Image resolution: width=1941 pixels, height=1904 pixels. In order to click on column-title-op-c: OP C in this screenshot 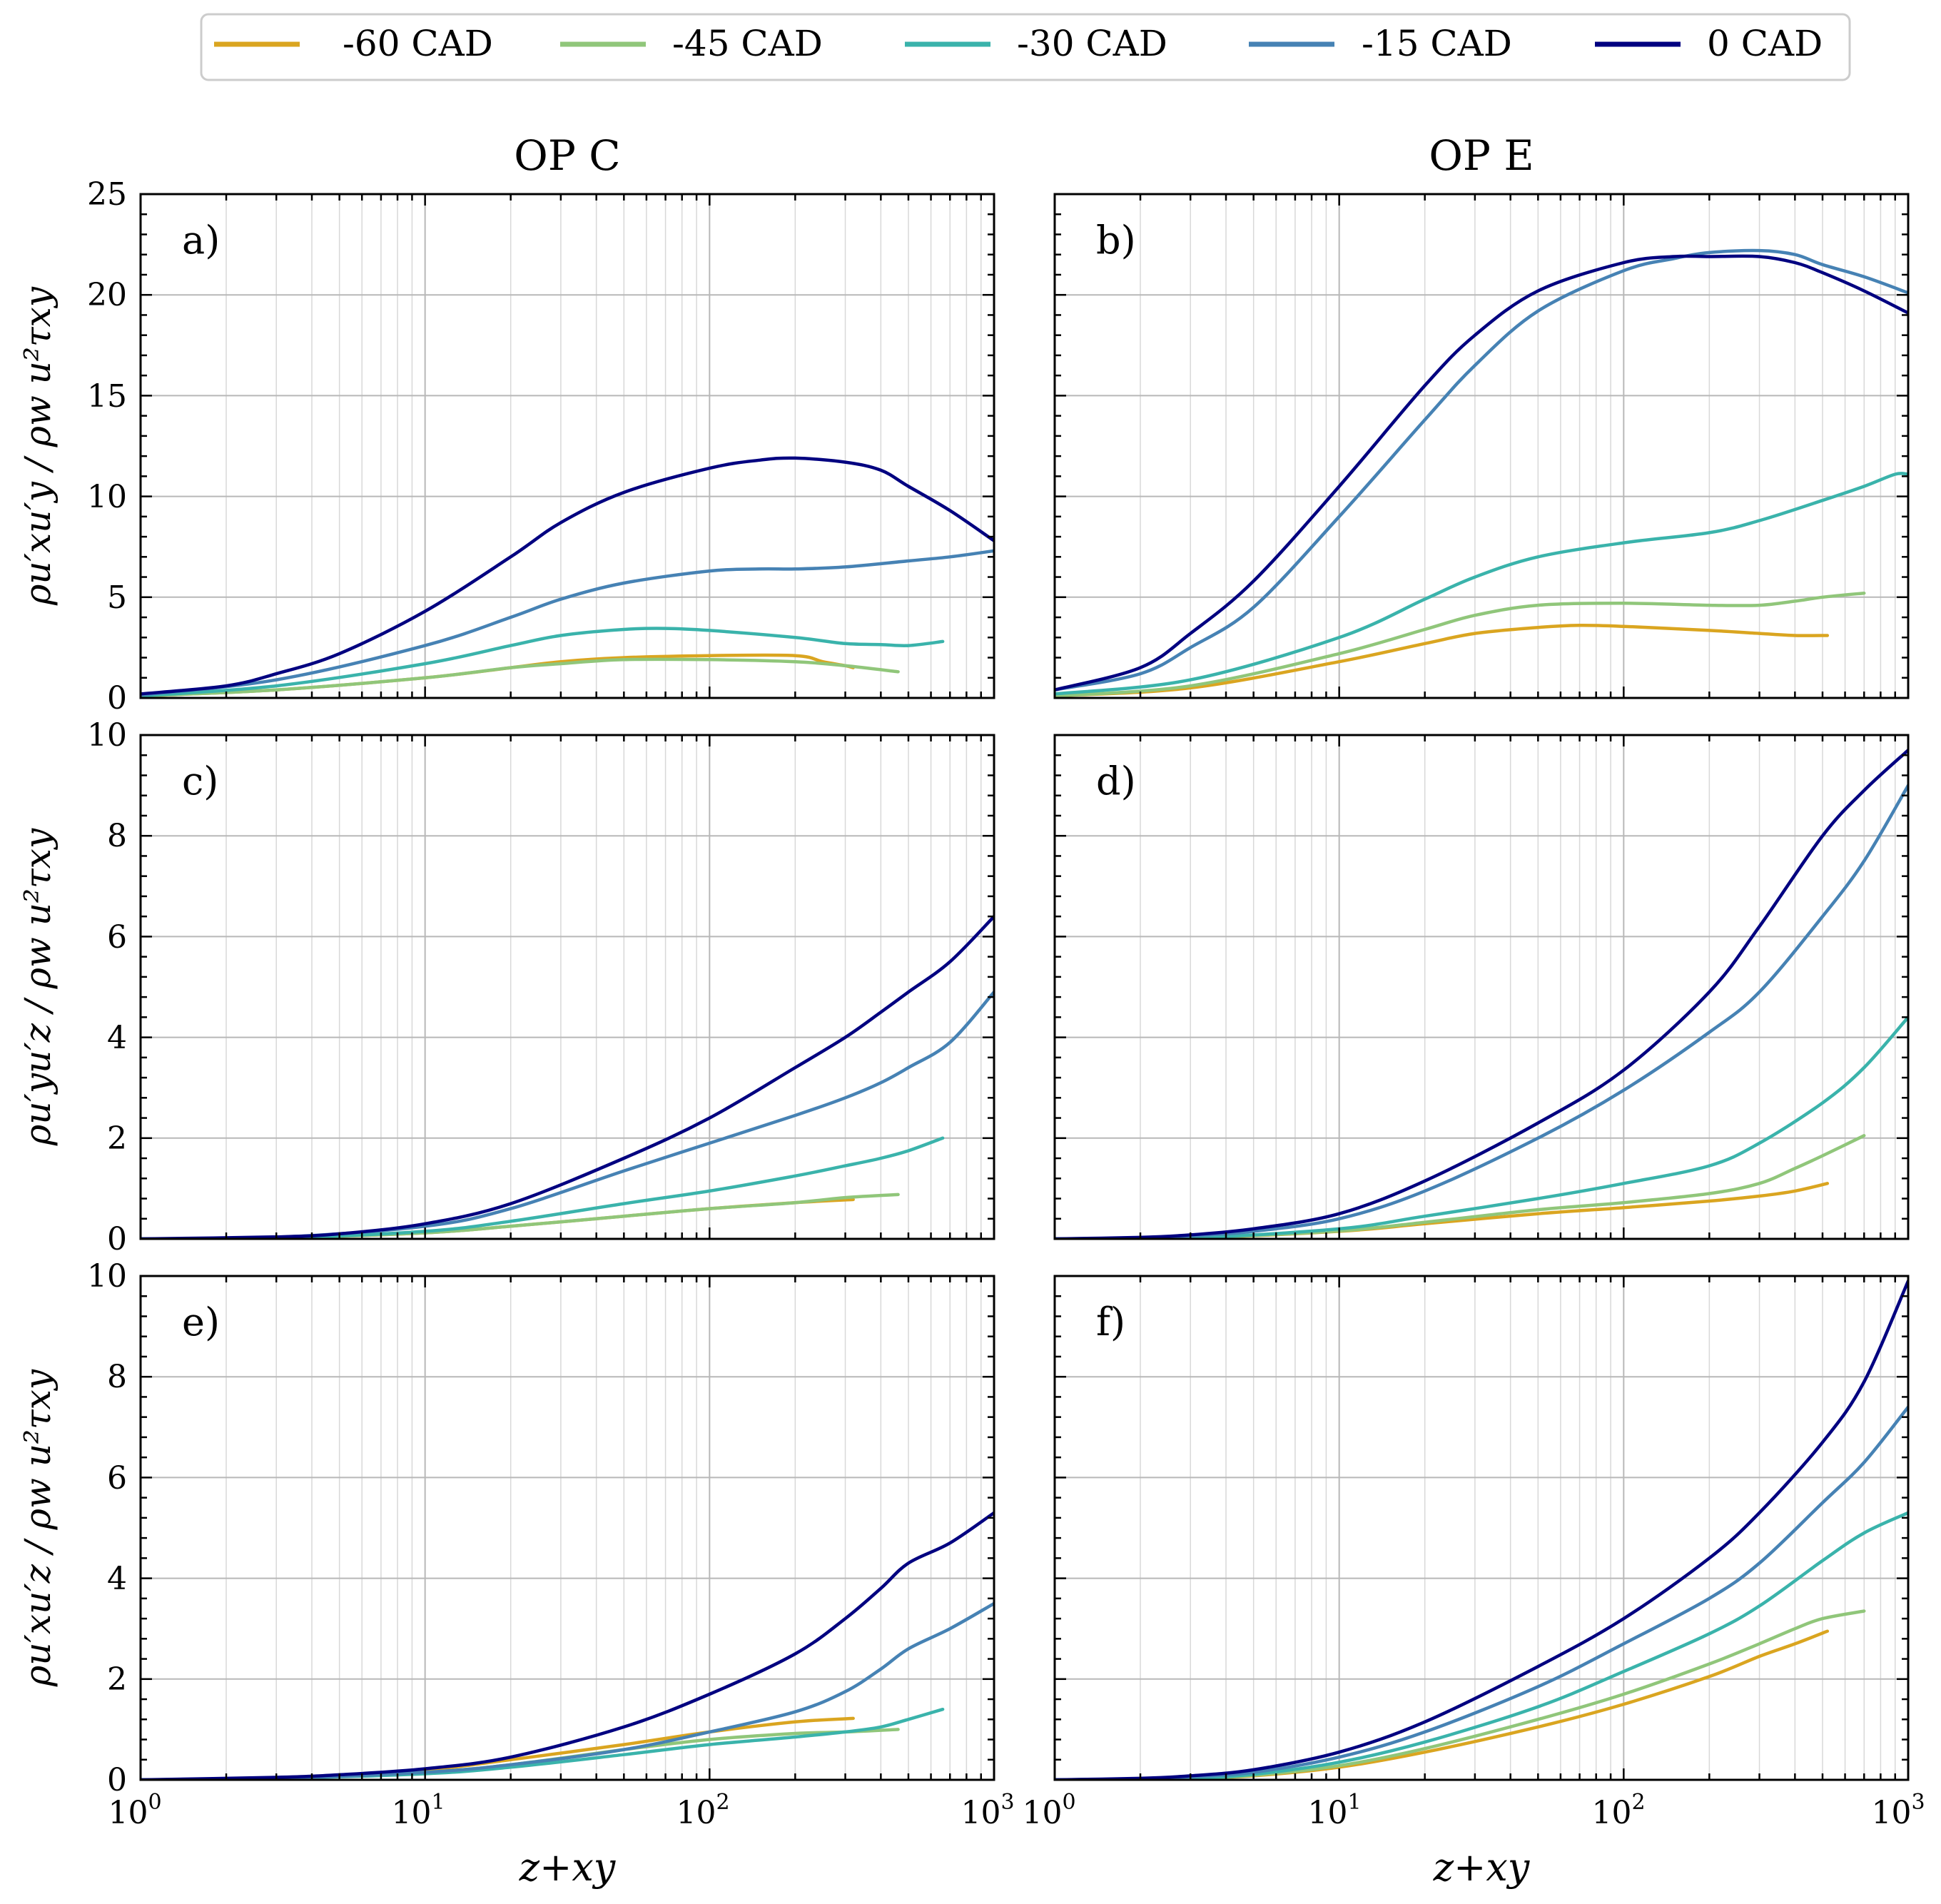, I will do `click(567, 155)`.